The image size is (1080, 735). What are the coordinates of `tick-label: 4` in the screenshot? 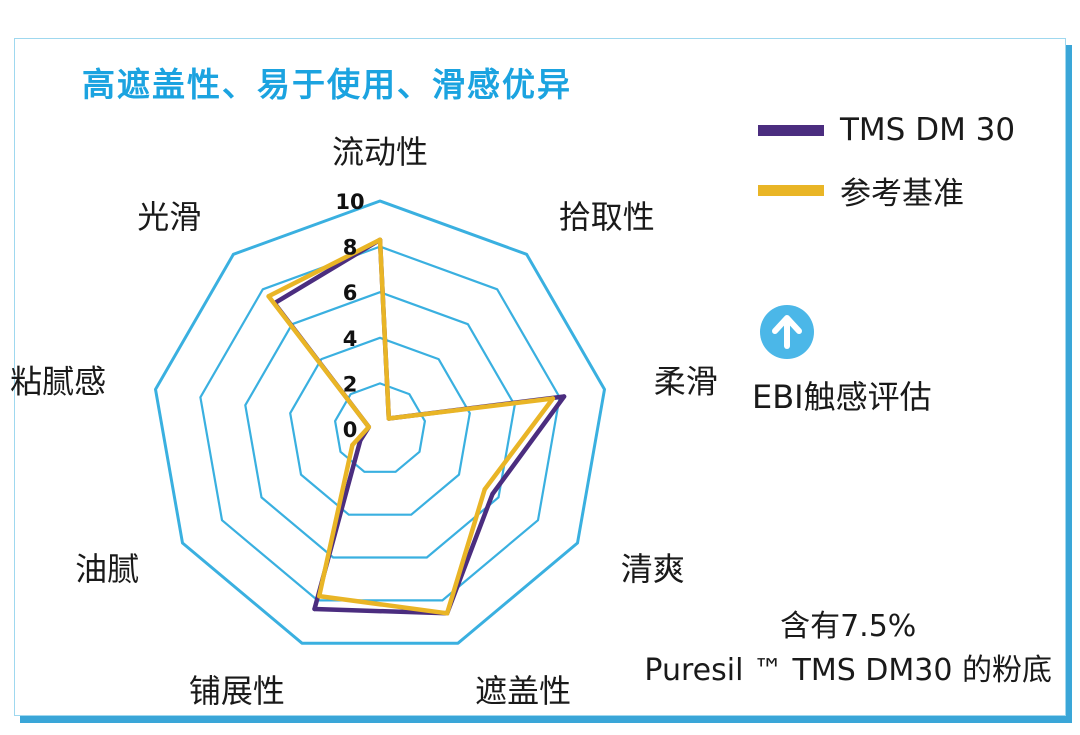 It's located at (350, 339).